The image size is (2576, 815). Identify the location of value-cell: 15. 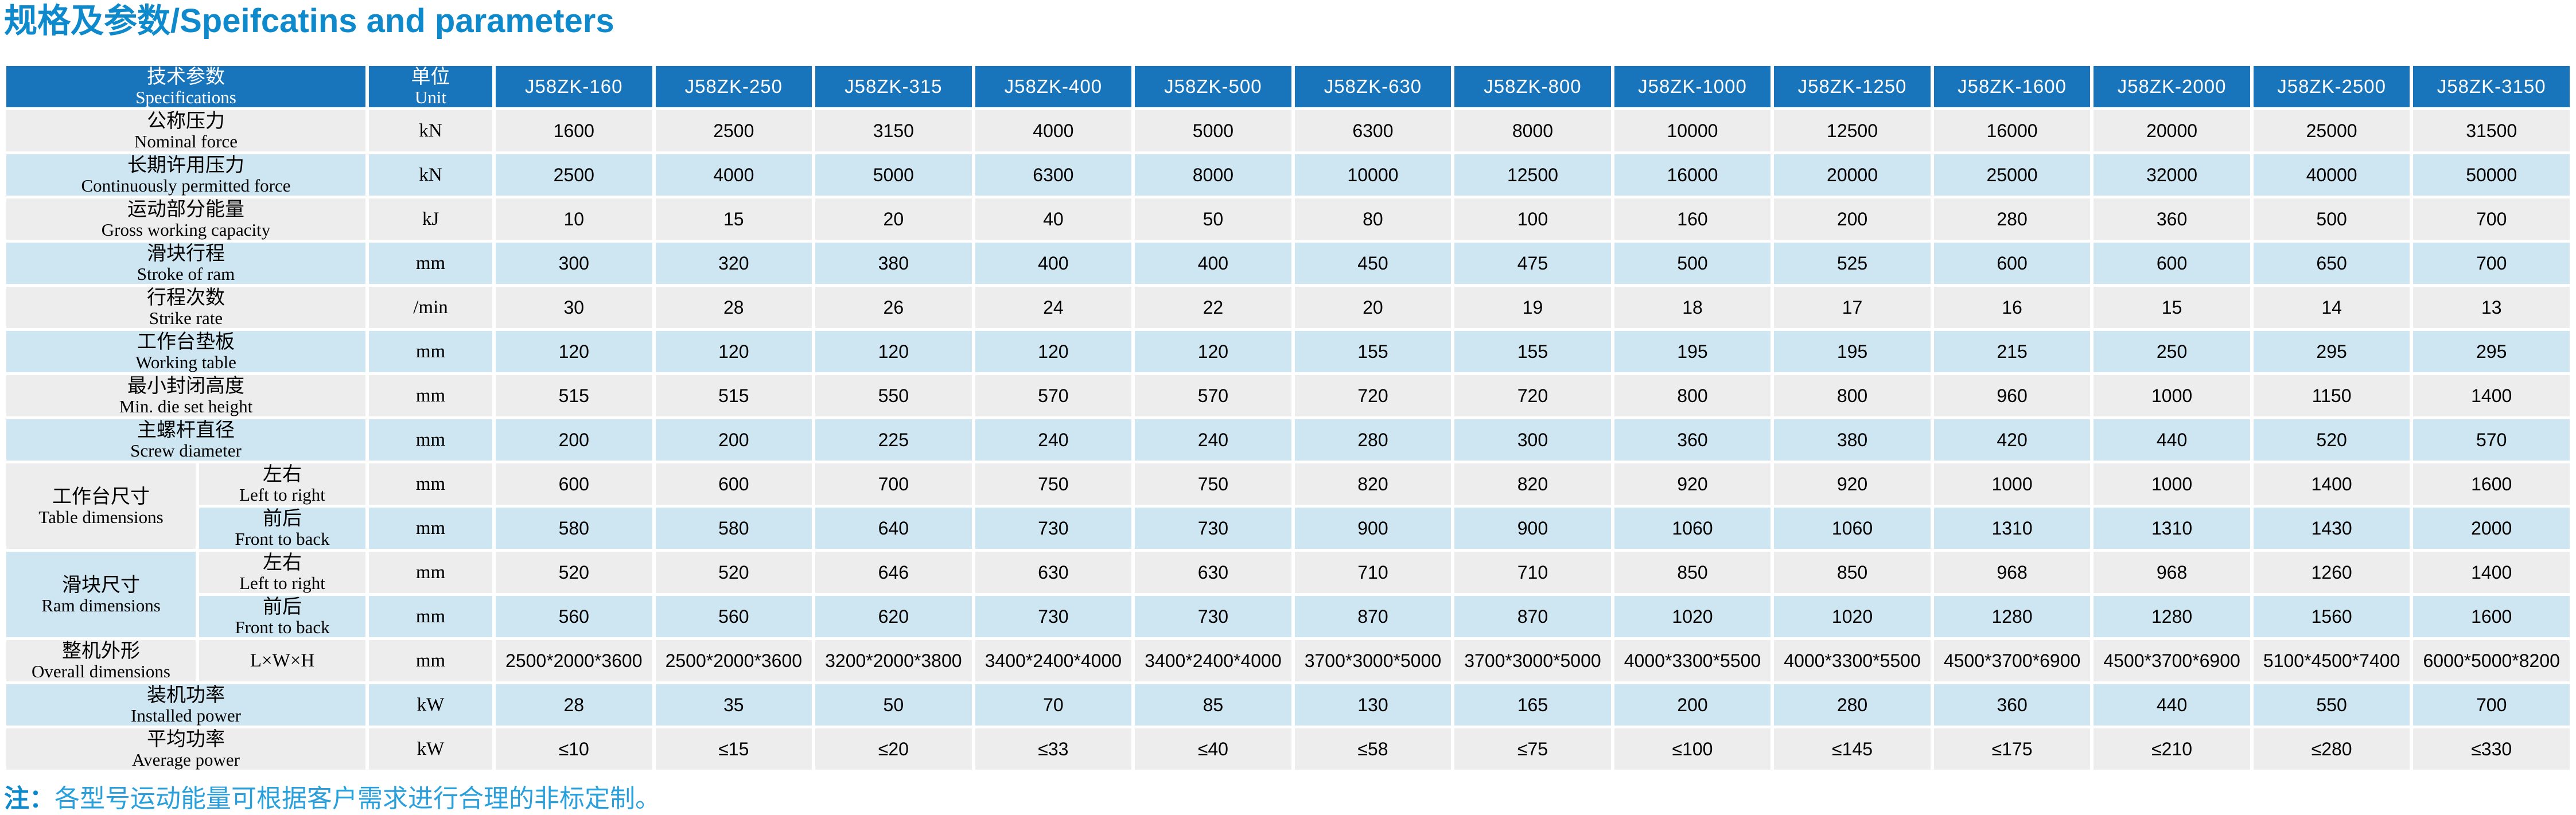
(2172, 307).